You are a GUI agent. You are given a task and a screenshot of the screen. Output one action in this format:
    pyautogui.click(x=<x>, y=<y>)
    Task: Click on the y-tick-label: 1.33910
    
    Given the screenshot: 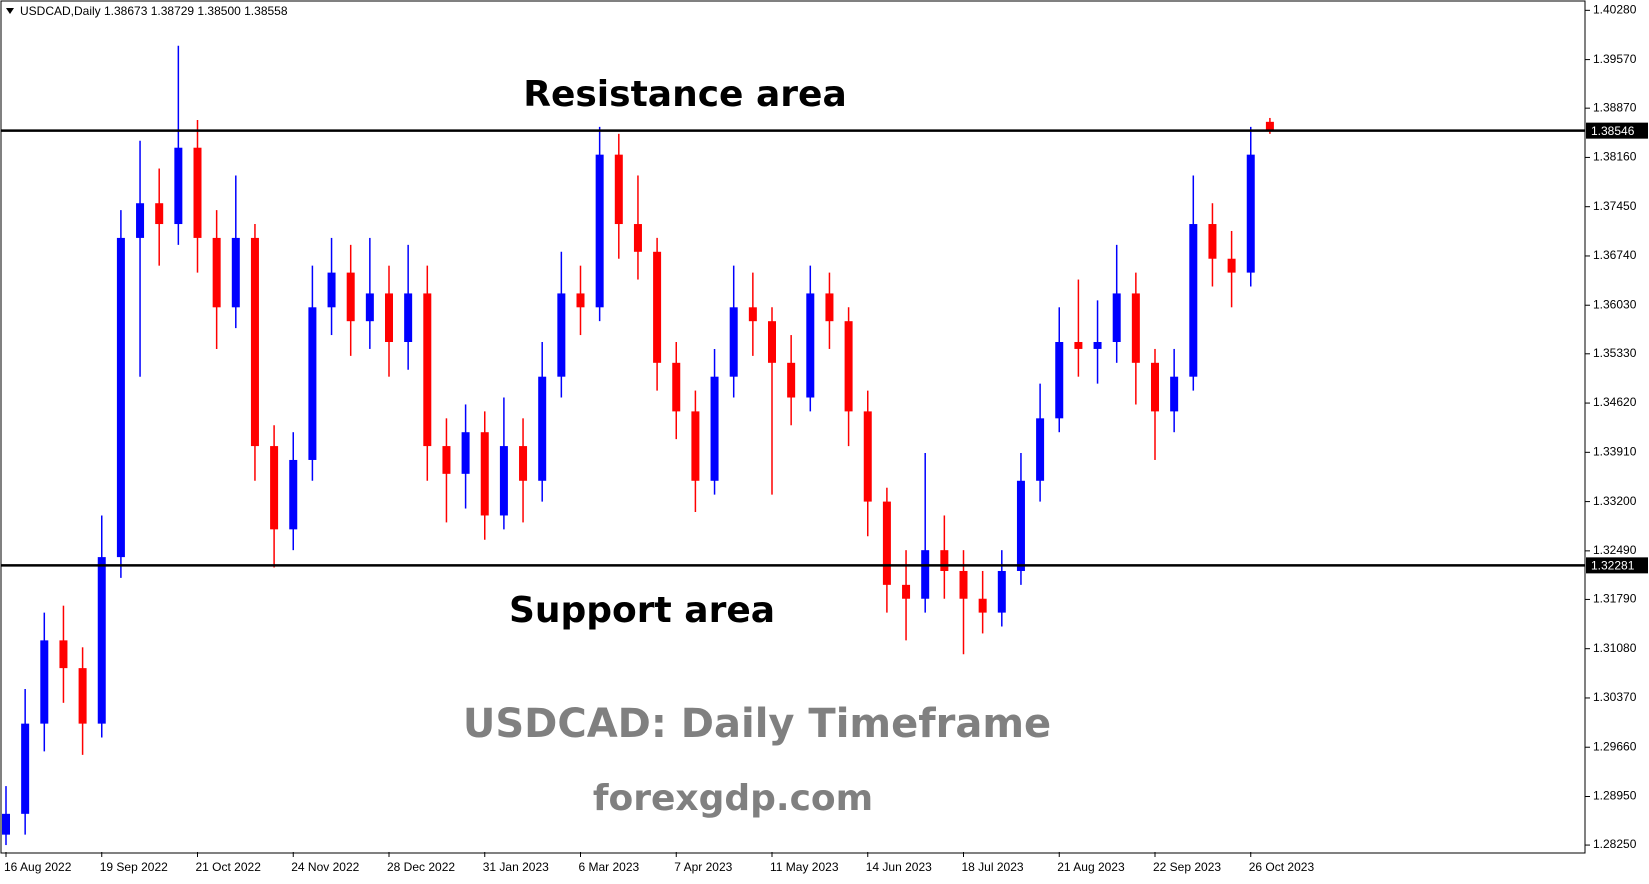 What is the action you would take?
    pyautogui.click(x=1615, y=451)
    